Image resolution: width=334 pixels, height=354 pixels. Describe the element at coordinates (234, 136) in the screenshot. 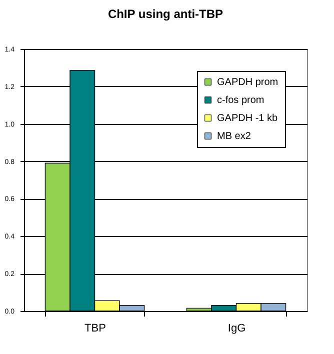

I see `legend-label: MB ex2` at that location.